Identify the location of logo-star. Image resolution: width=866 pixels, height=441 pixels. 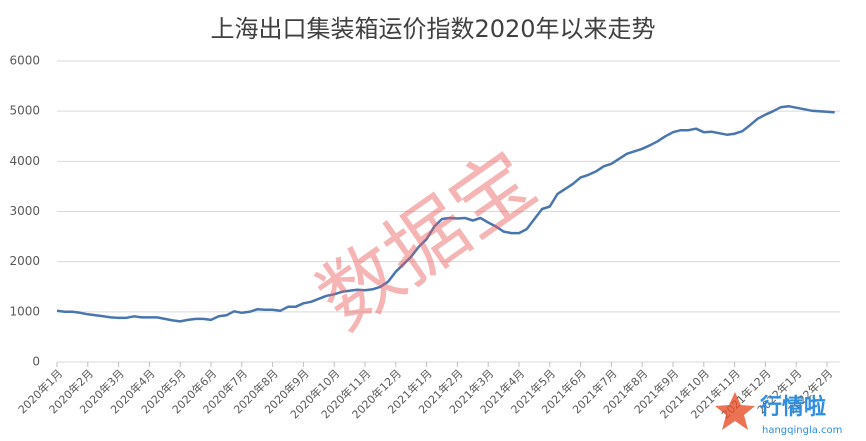
(735, 411).